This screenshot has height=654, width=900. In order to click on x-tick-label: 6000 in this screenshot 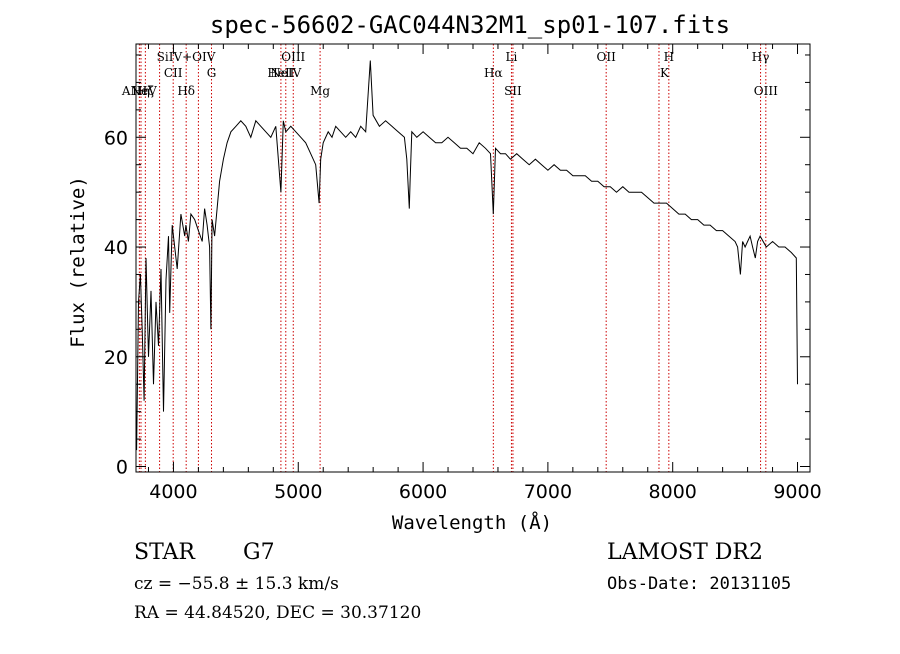, I will do `click(423, 492)`.